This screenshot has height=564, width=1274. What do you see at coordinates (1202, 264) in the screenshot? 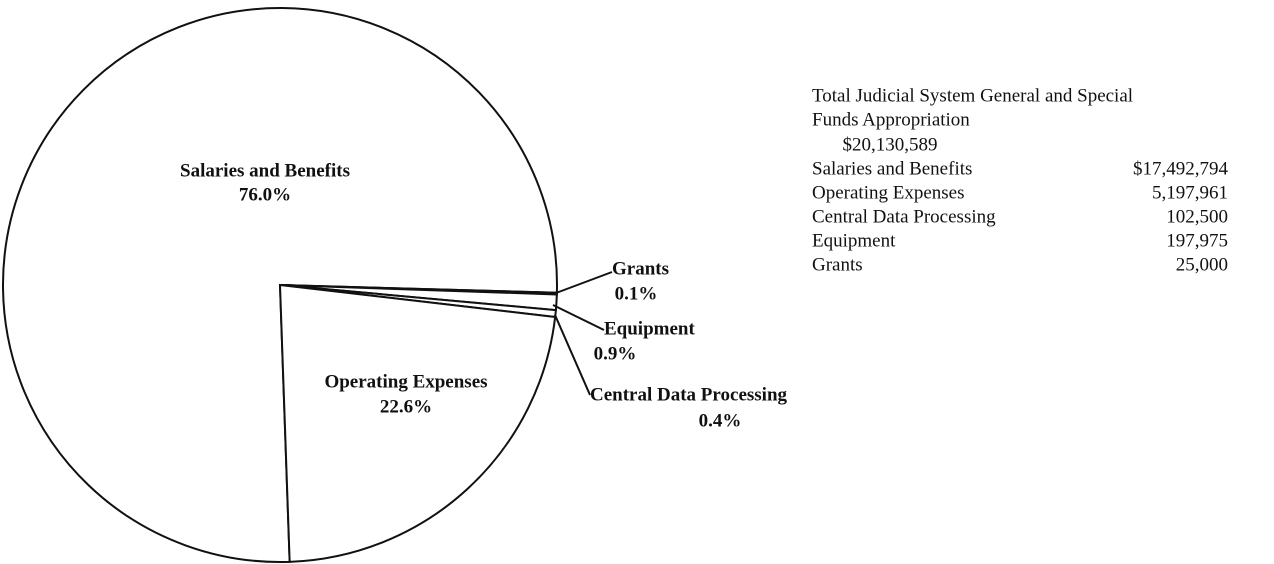
I see `row-amount: 25,000` at bounding box center [1202, 264].